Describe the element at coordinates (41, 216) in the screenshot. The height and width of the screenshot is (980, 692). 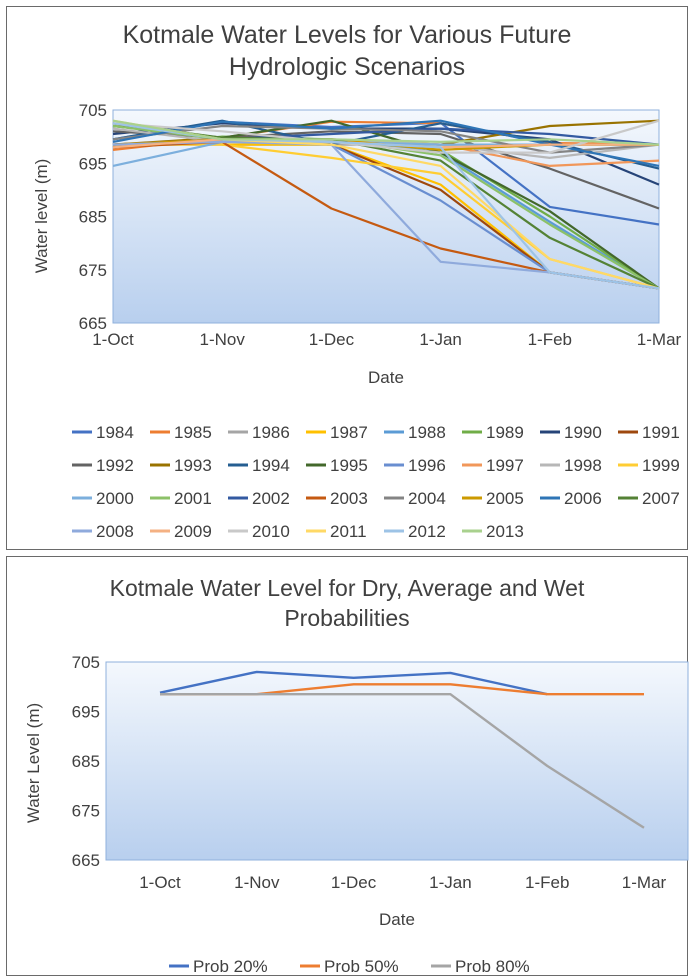
I see `y-axis-title: Water level (m)` at that location.